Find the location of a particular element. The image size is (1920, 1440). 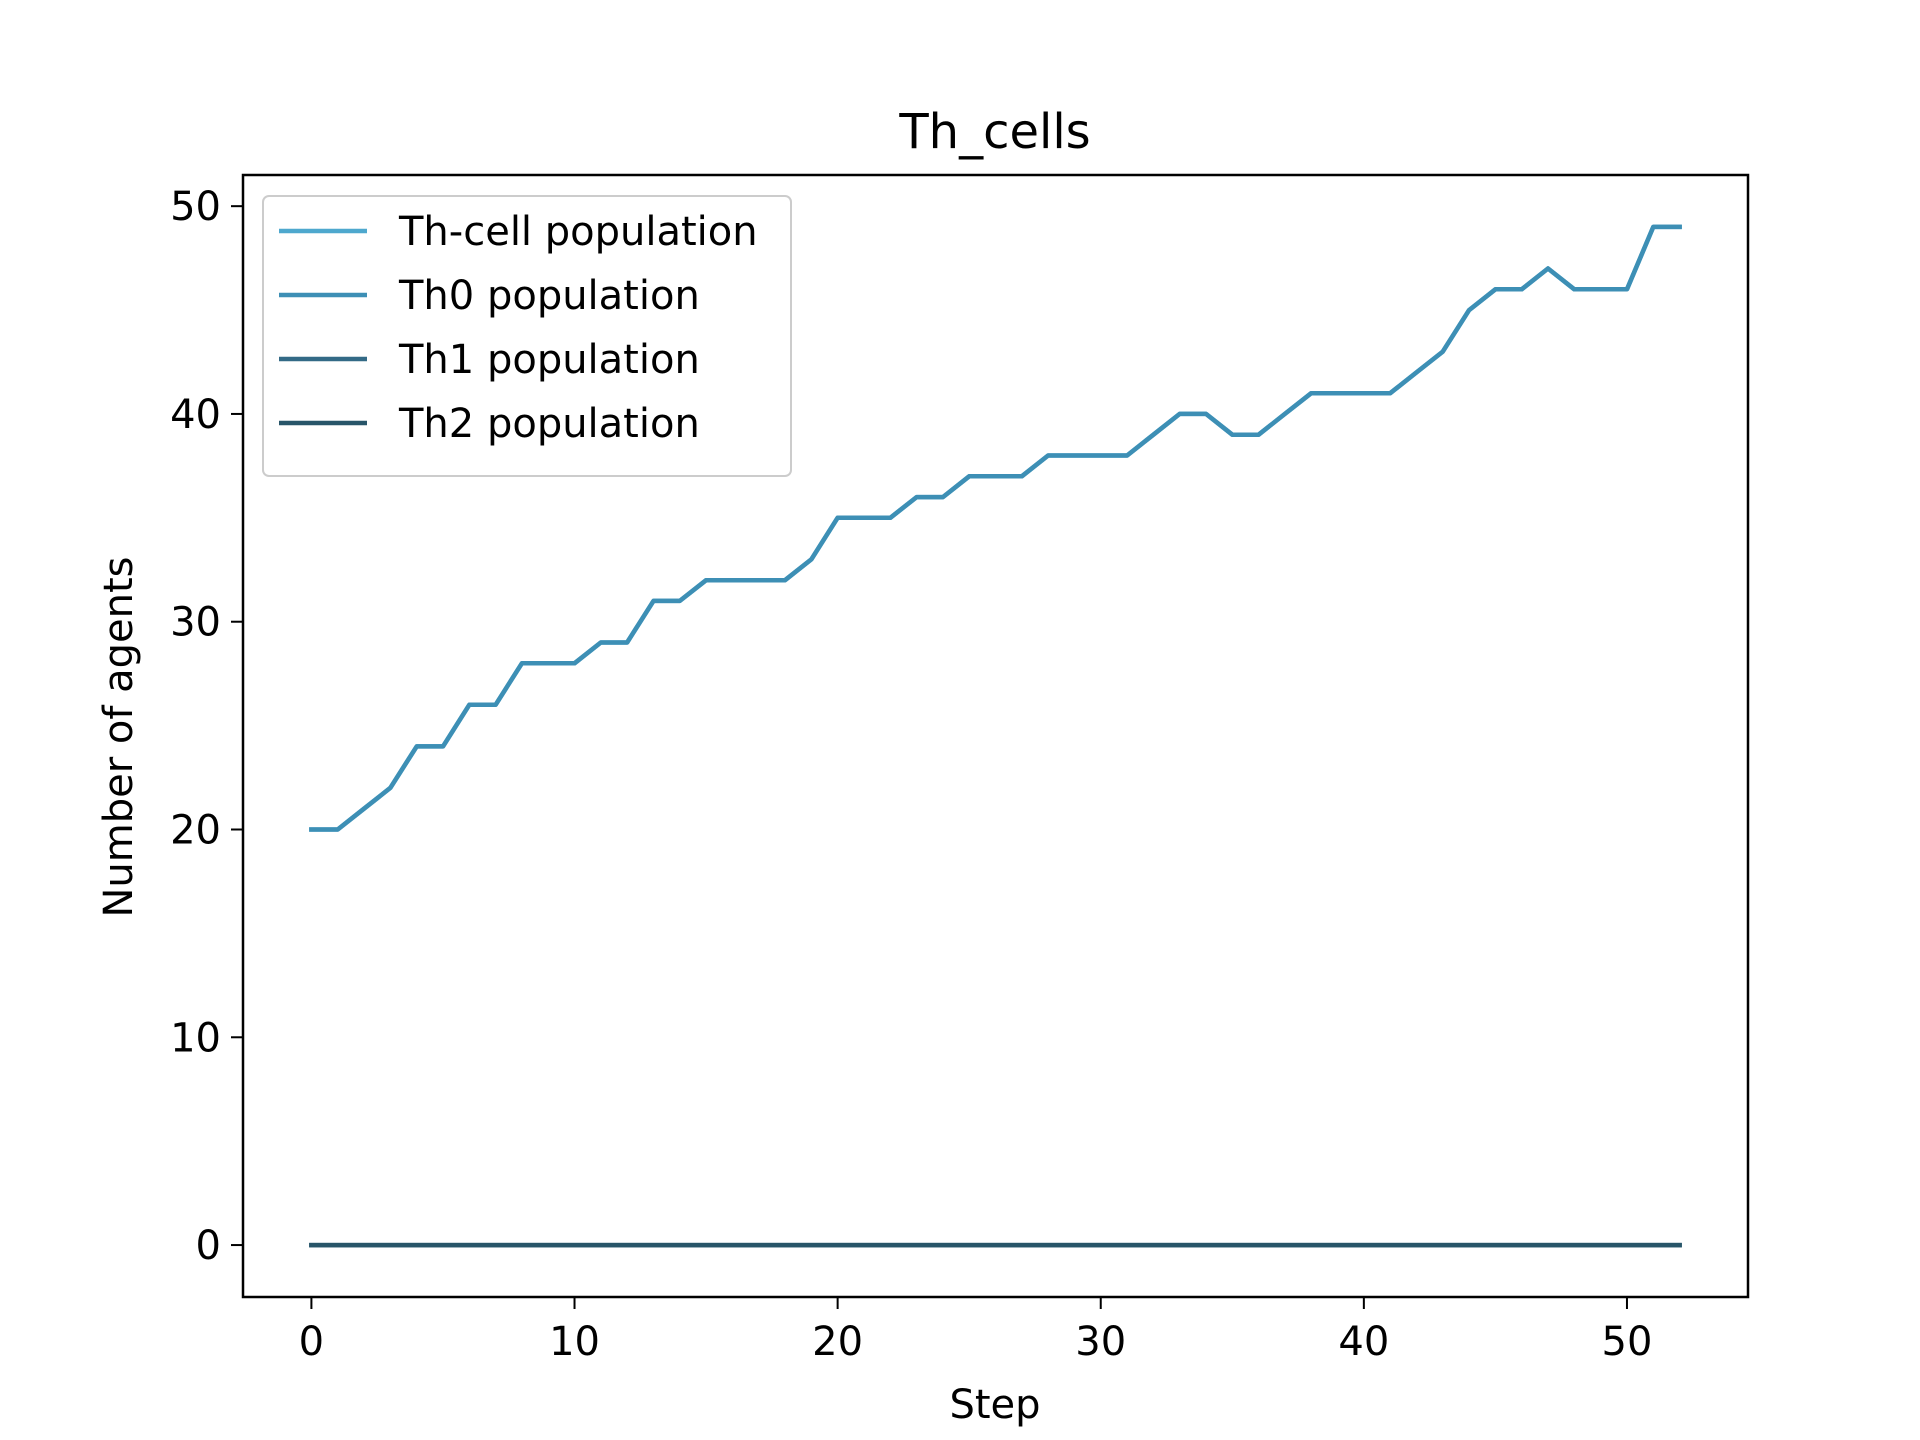

legend-entry-1: Th0 population is located at coordinates (549, 296).